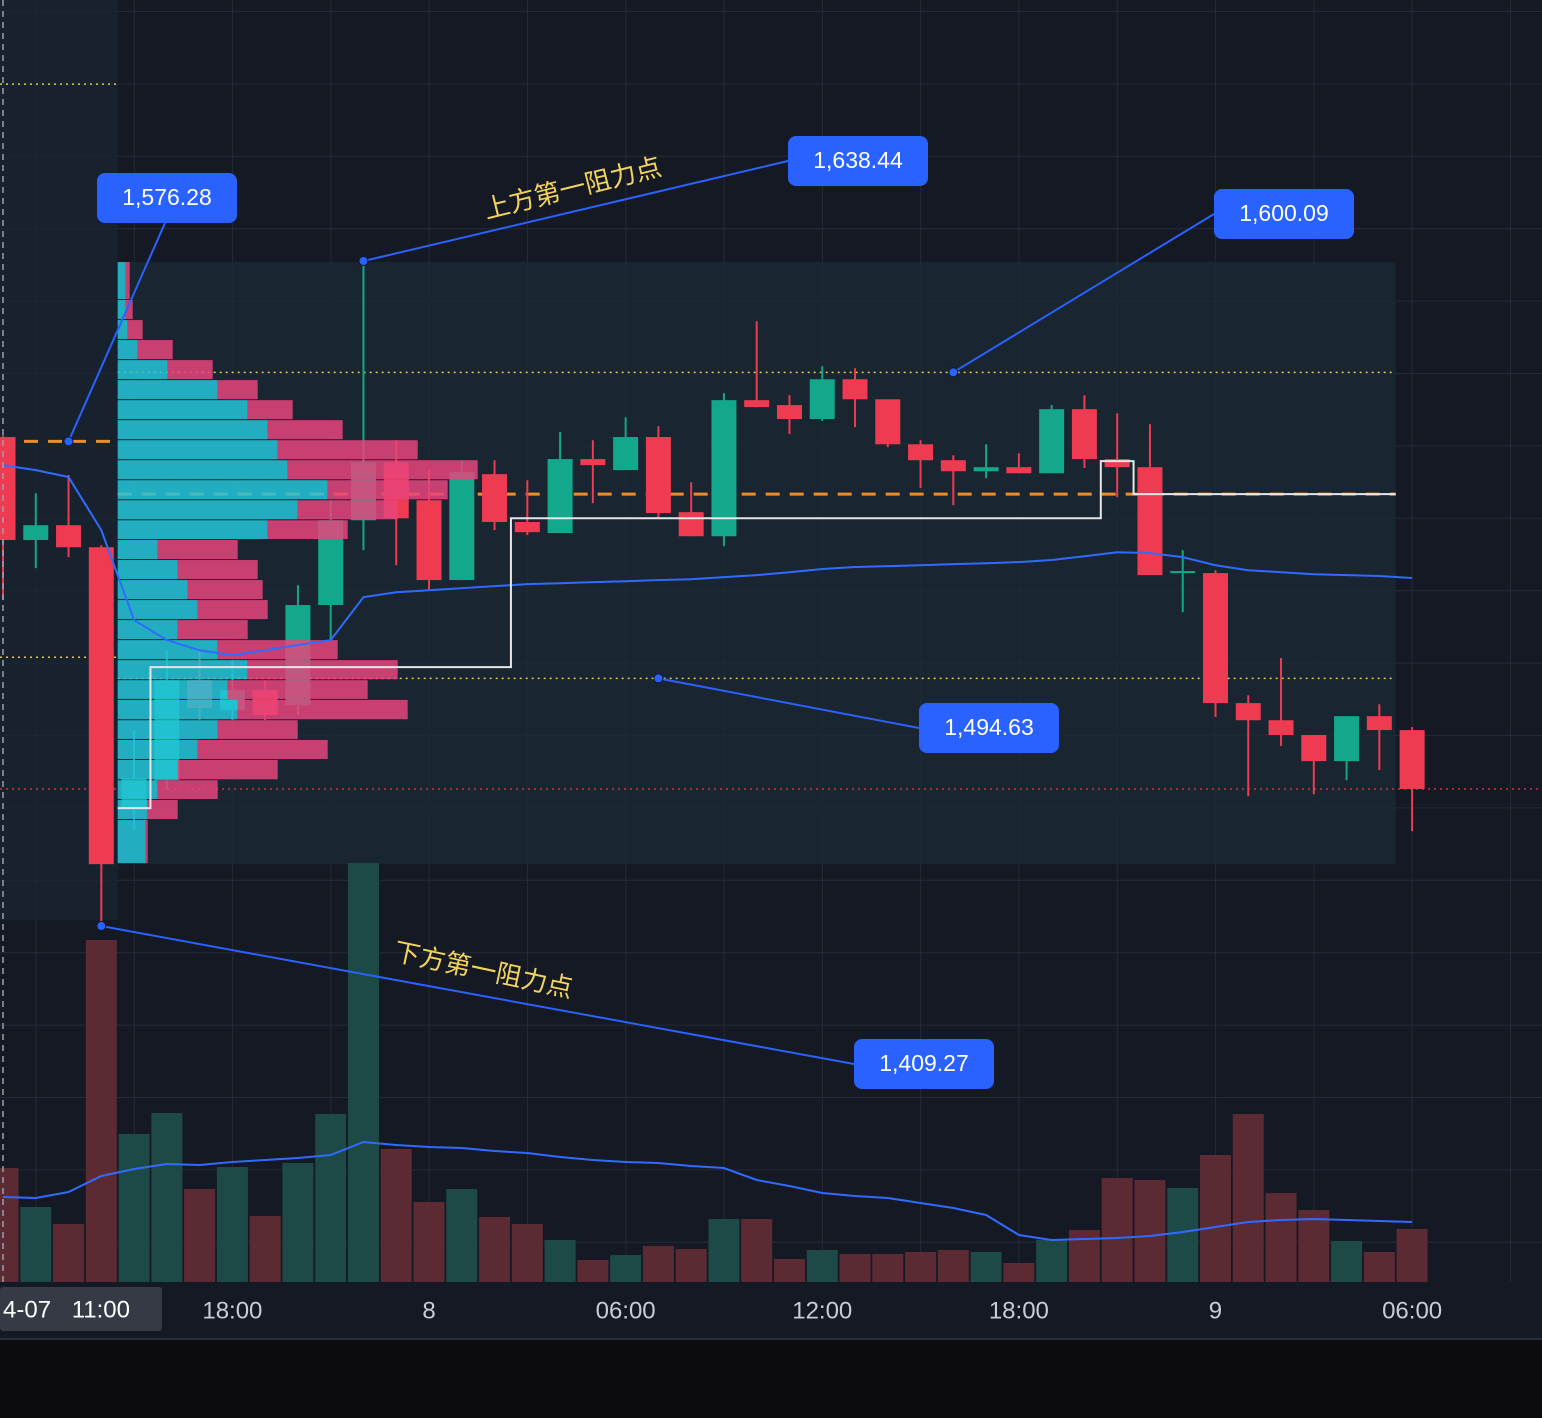  Describe the element at coordinates (1215, 1310) in the screenshot. I see `x-tick-label: 9` at that location.